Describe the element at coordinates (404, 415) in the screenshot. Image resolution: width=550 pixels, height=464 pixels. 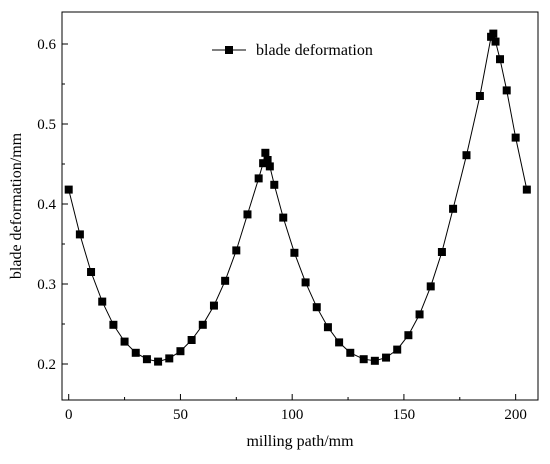
I see `x-tick-label: 150` at that location.